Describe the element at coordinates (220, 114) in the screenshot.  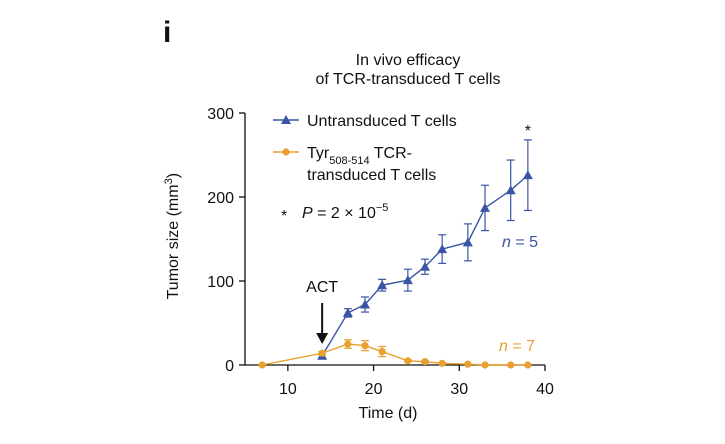
I see `y-tick-label: 300` at that location.